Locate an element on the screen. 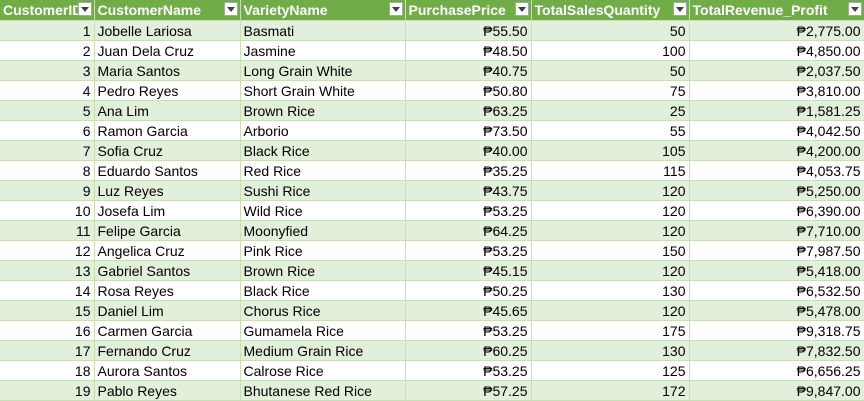 The image size is (864, 401). cell-customer-name: Pedro Reyes is located at coordinates (167, 90).